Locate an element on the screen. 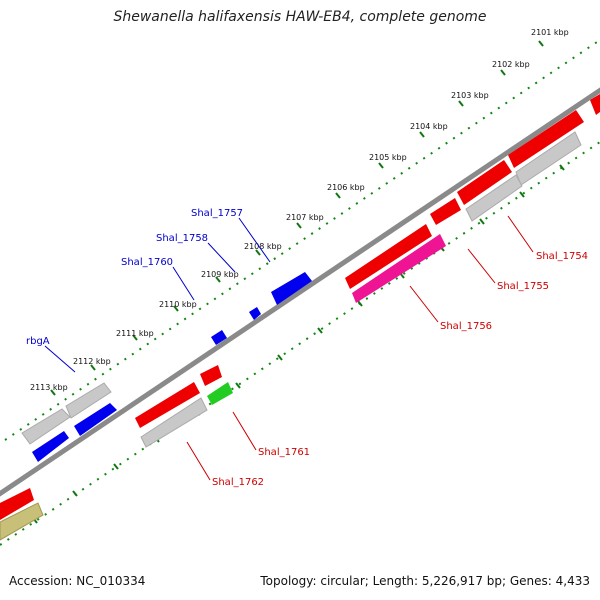  gene-label-shal-1758: Shal_1758 is located at coordinates (182, 238).